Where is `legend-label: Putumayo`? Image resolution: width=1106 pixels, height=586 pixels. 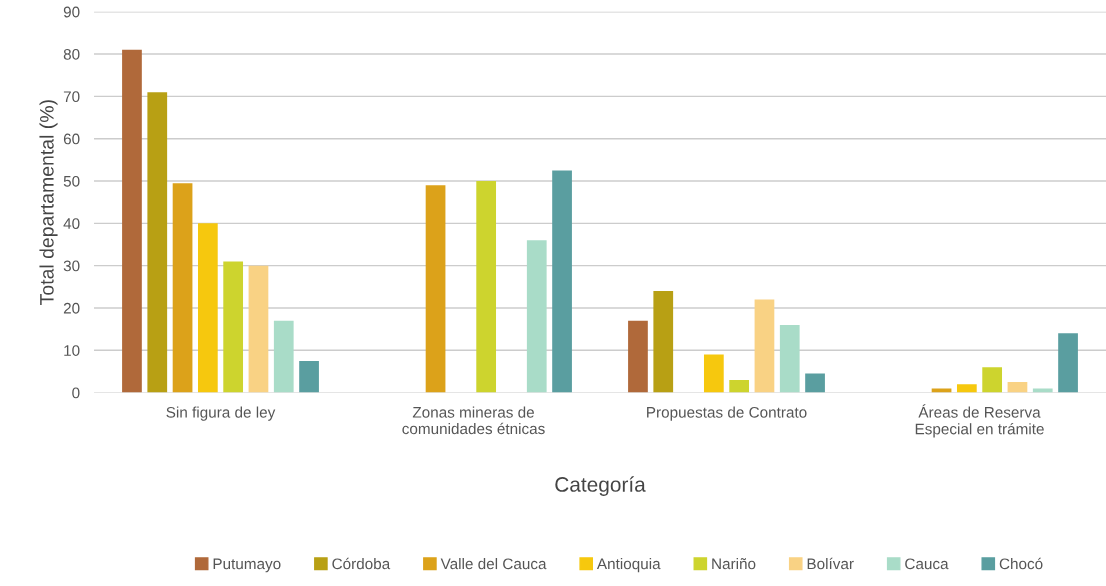 legend-label: Putumayo is located at coordinates (247, 565).